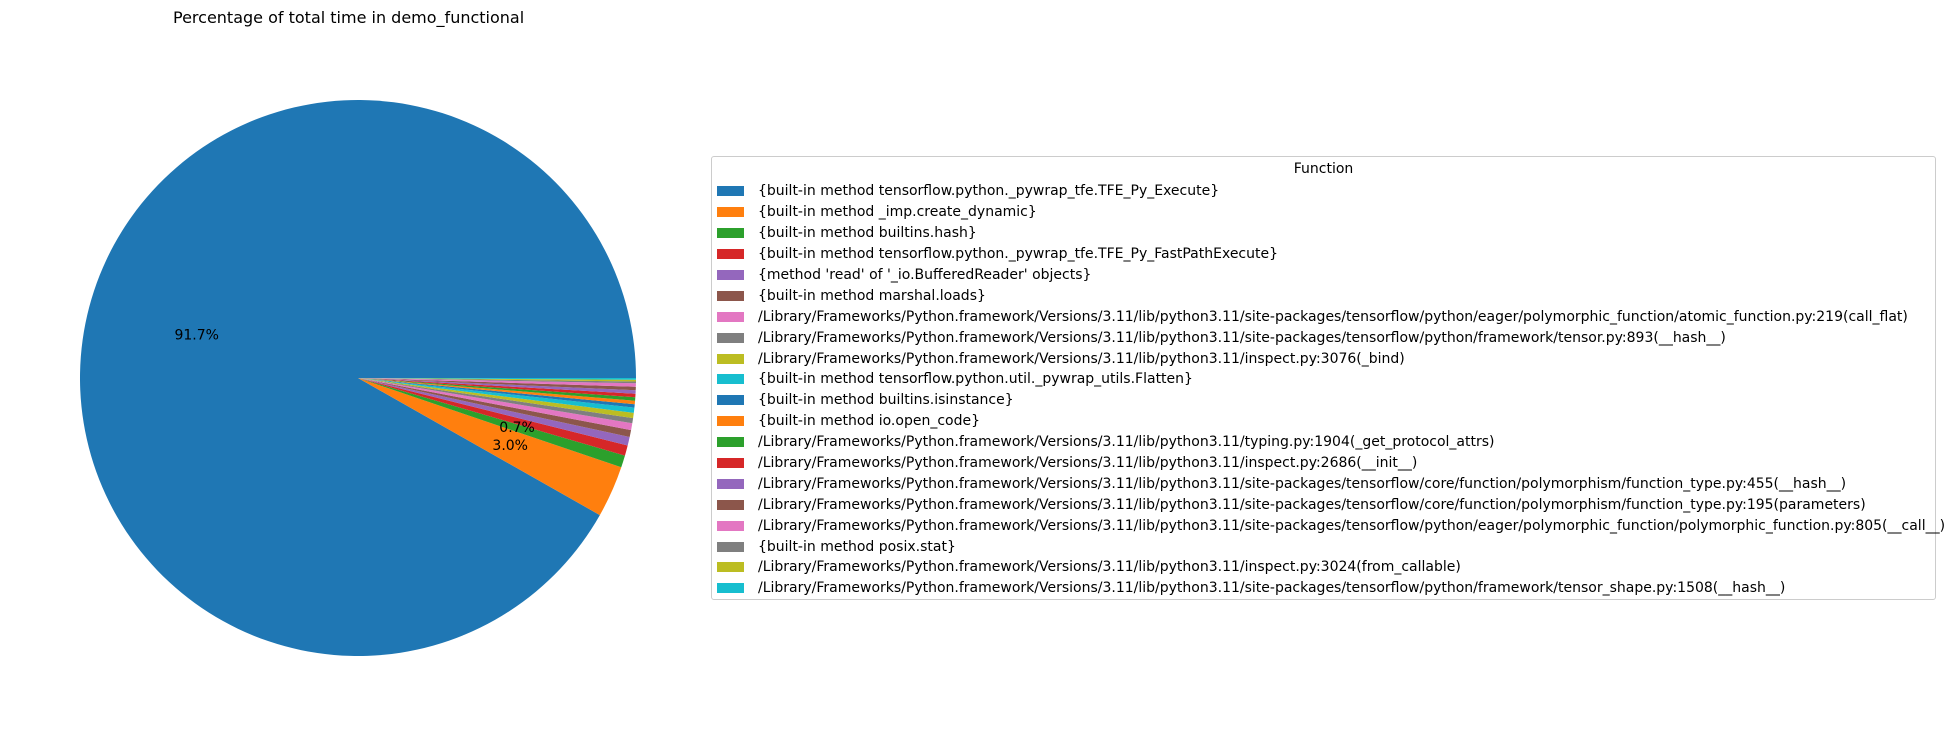 The width and height of the screenshot is (1948, 735). Describe the element at coordinates (517, 428) in the screenshot. I see `slice-percentage-label: 0.7%` at that location.